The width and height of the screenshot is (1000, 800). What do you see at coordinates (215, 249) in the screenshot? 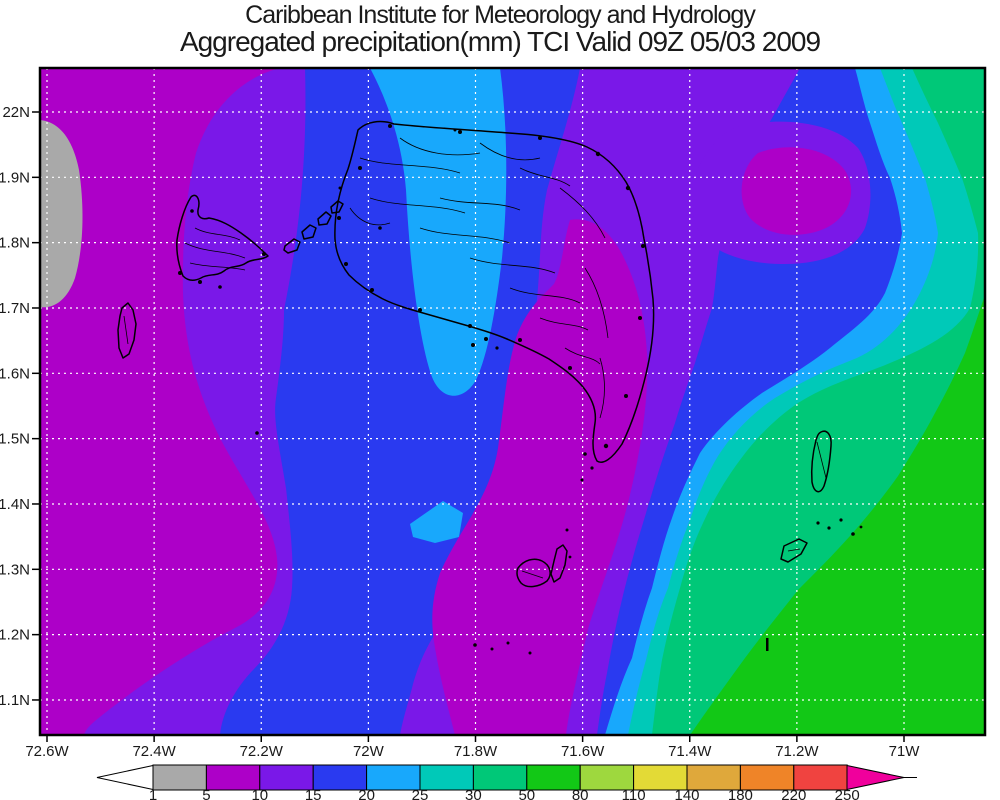
I see `island-providenciales-detail` at bounding box center [215, 249].